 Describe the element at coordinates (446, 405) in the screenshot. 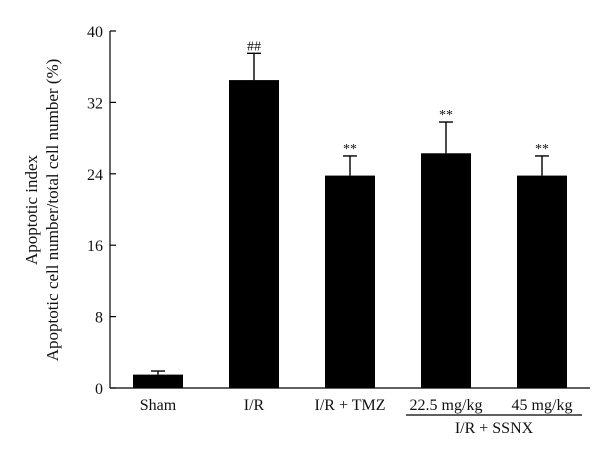

I see `x-tick-label: 22.5 mg/kg` at that location.